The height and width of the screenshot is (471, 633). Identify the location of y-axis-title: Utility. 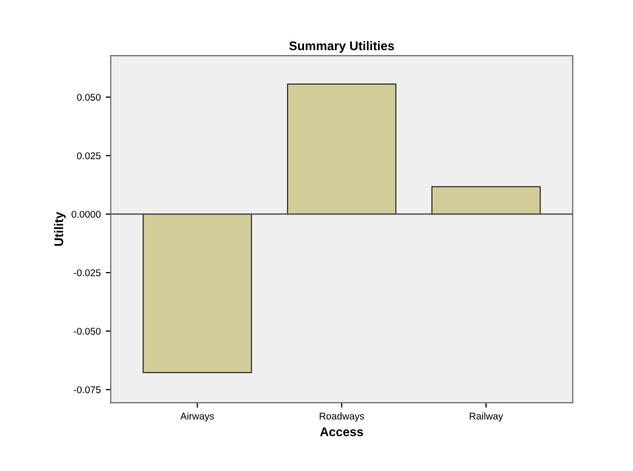
(60, 229).